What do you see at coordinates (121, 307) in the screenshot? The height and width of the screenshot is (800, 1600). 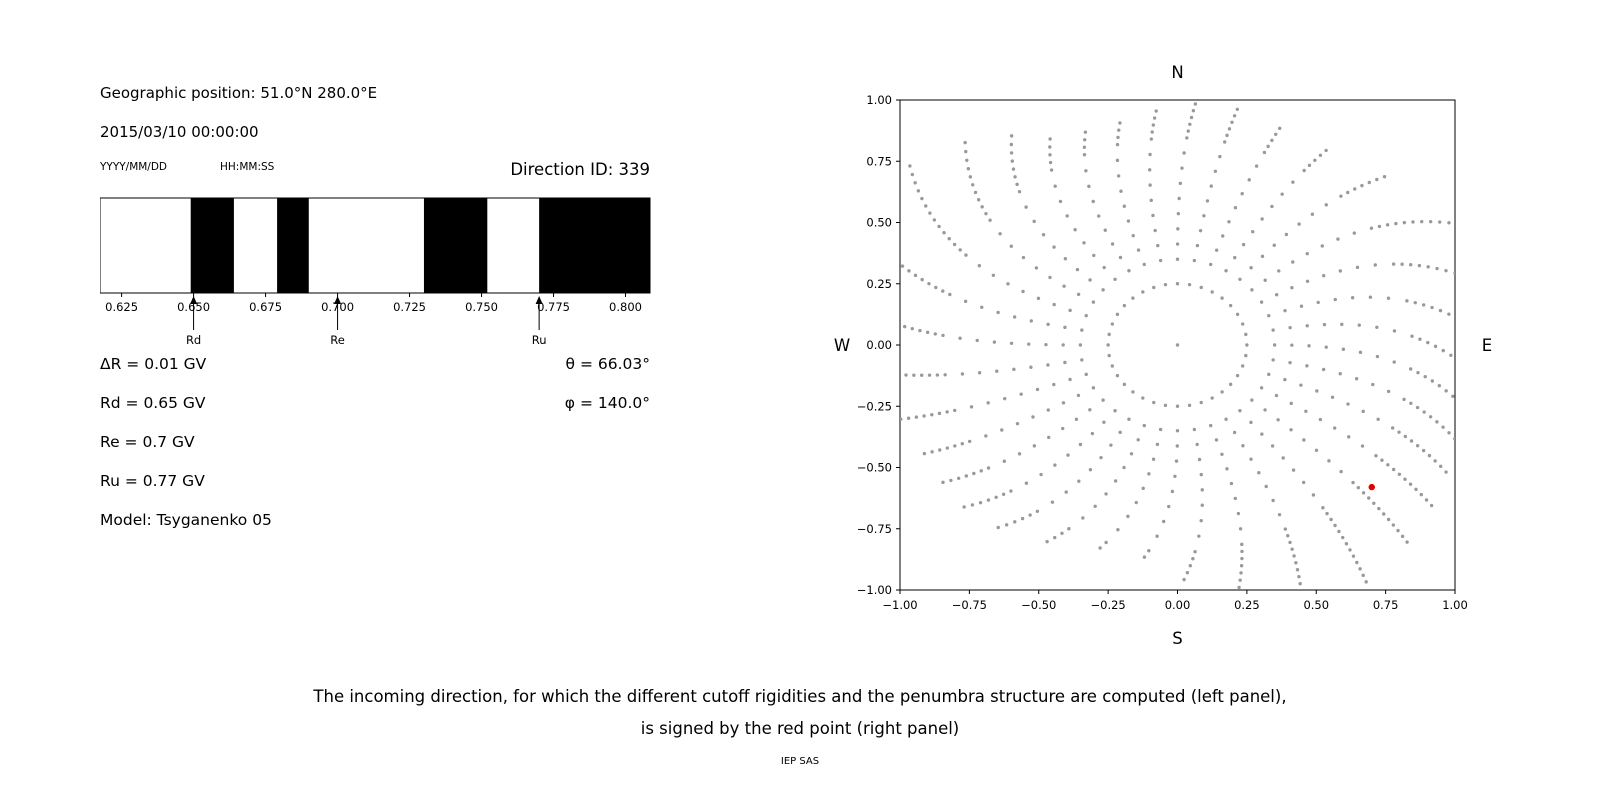 I see `tick-label: 0.625` at bounding box center [121, 307].